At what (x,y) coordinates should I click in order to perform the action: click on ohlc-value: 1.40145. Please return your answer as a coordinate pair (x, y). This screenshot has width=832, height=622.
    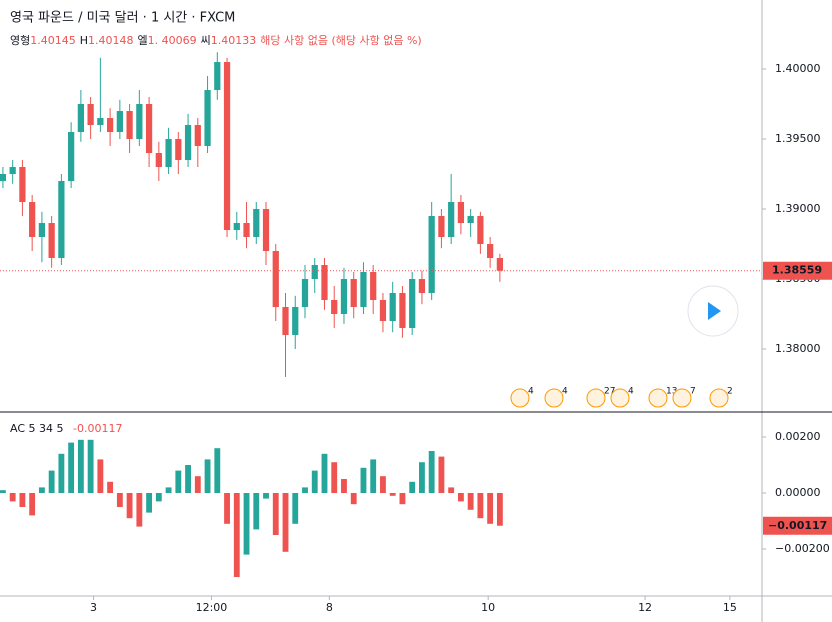
    Looking at the image, I should click on (53, 40).